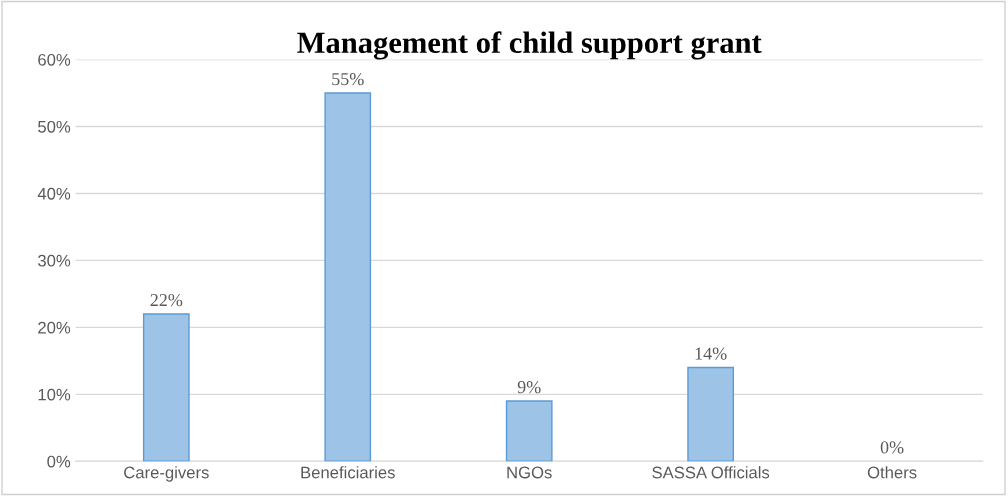 Image resolution: width=1008 pixels, height=496 pixels. What do you see at coordinates (166, 474) in the screenshot?
I see `x-tick-label: Care-givers` at bounding box center [166, 474].